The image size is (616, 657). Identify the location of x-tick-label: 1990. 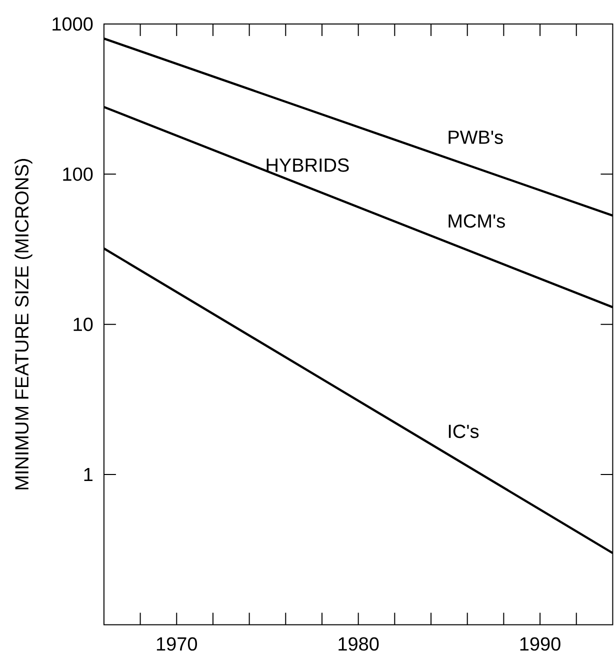
(540, 644).